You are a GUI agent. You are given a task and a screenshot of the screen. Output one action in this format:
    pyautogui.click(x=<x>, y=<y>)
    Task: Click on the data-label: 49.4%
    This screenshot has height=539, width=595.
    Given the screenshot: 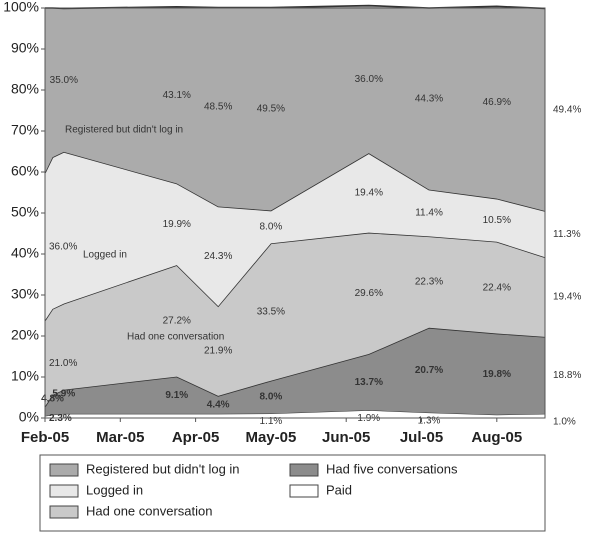 What is the action you would take?
    pyautogui.click(x=567, y=109)
    